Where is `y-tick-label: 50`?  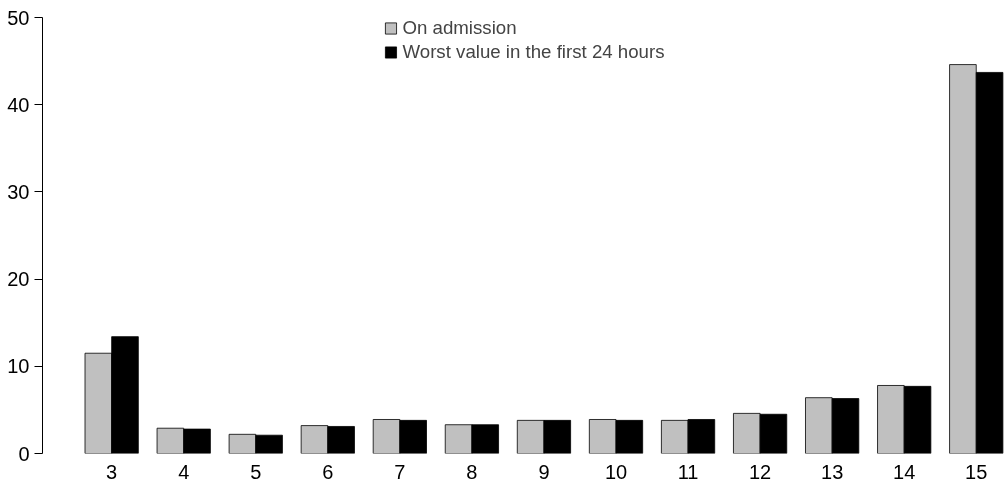 y-tick-label: 50 is located at coordinates (18, 17).